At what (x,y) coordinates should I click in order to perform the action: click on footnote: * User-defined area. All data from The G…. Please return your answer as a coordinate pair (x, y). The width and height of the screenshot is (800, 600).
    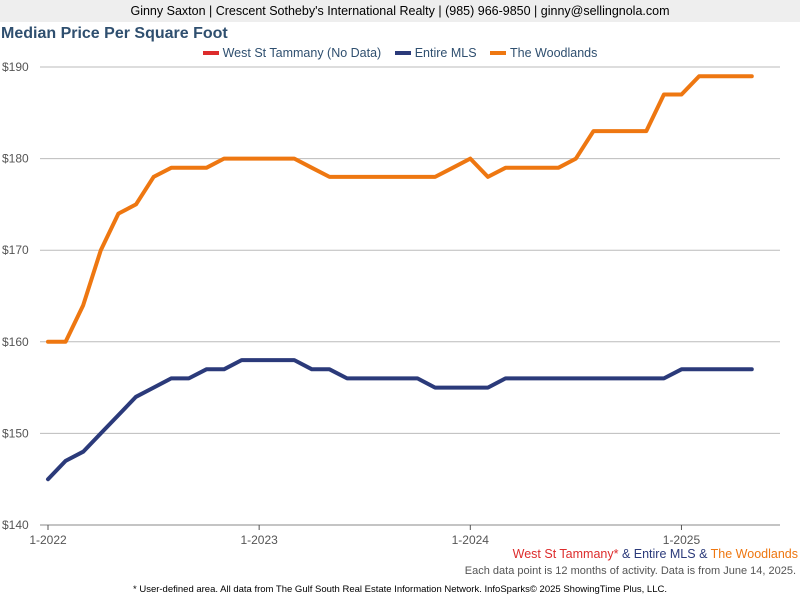
    Looking at the image, I should click on (400, 589).